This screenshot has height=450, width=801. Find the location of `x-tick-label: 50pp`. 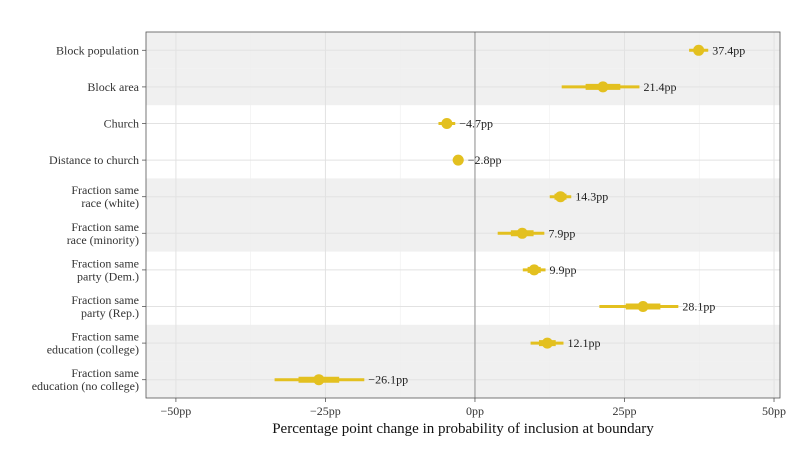

x-tick-label: 50pp is located at coordinates (774, 411).